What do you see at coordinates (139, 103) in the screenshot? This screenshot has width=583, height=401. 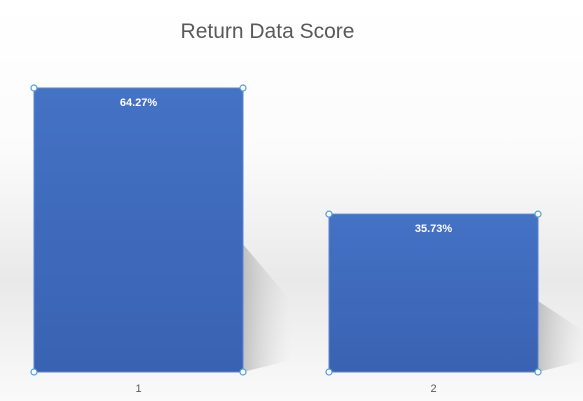 I see `data-label-1: 64.27%` at bounding box center [139, 103].